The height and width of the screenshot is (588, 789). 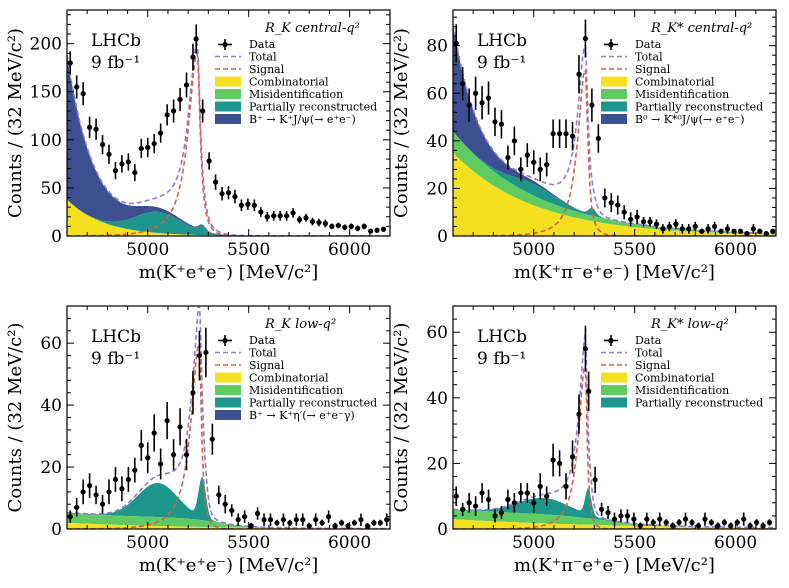 I want to click on y-tick-label: 100, so click(x=46, y=141).